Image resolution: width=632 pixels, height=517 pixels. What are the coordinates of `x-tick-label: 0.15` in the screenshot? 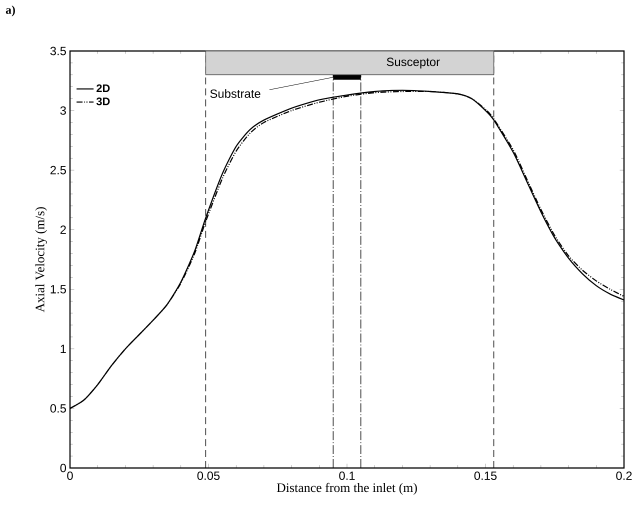 It's located at (485, 476).